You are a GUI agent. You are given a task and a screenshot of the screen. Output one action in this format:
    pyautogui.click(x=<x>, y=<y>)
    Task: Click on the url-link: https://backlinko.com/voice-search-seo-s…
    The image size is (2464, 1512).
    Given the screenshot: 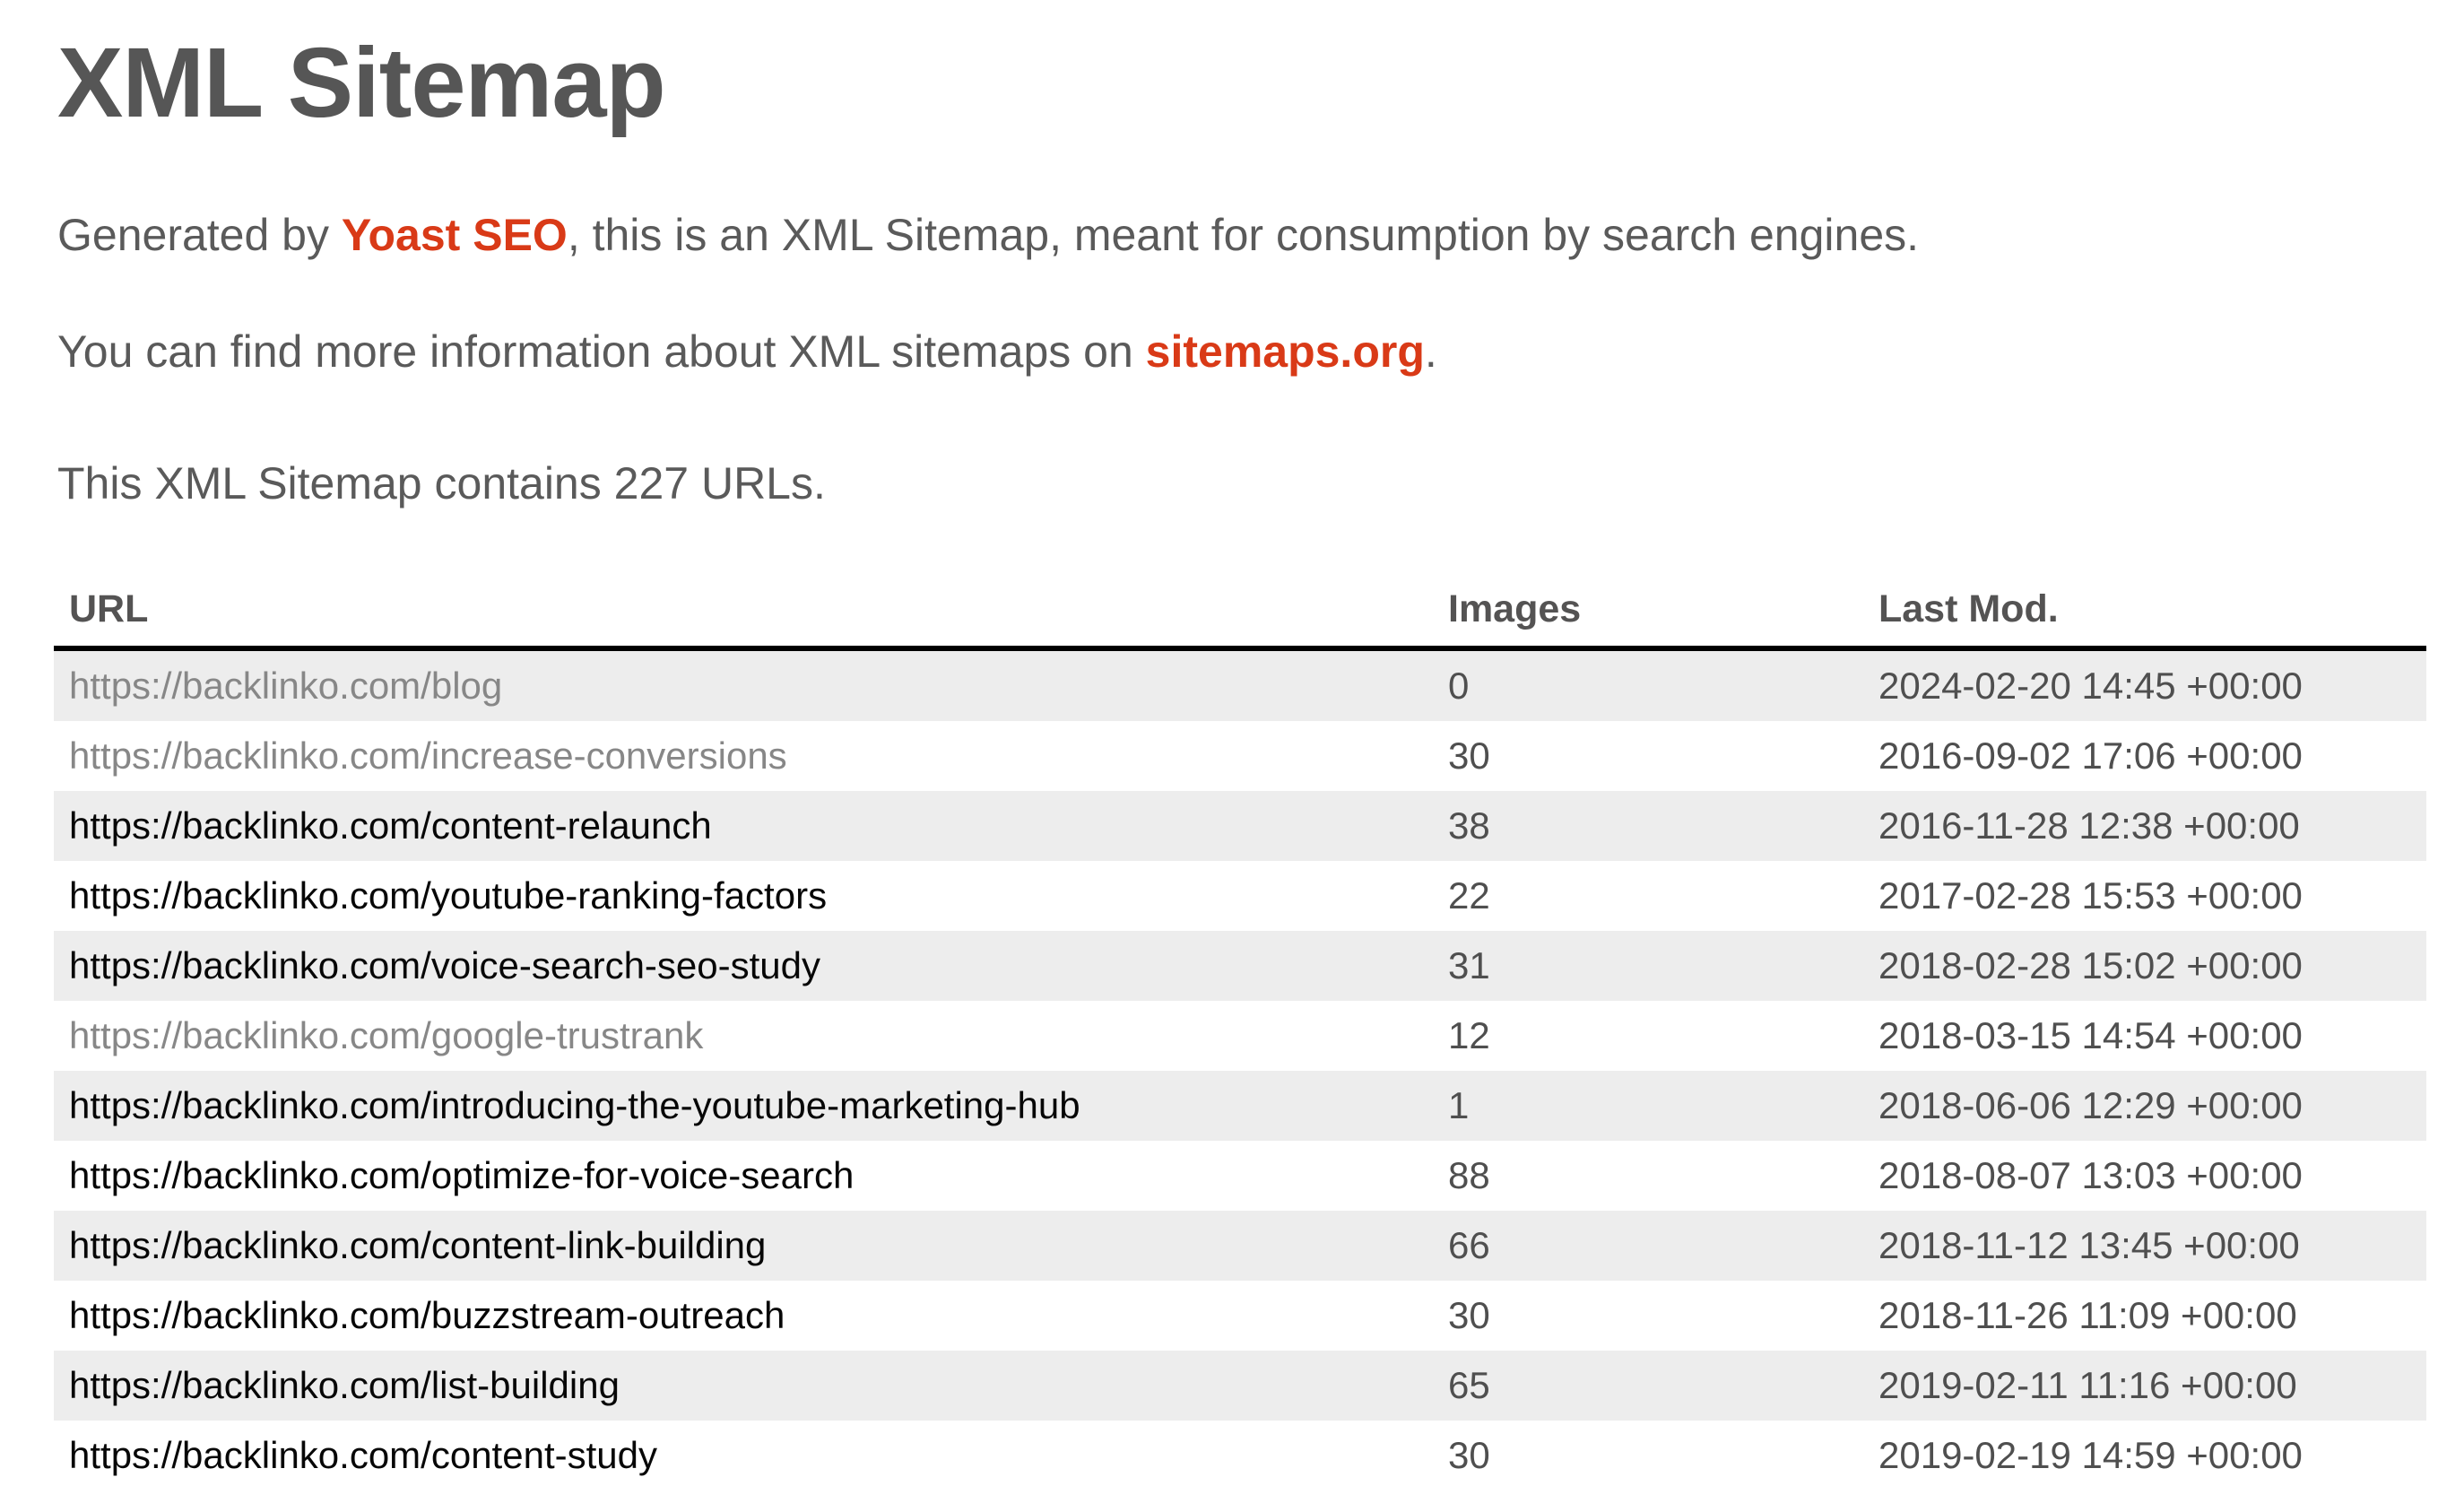 What is the action you would take?
    pyautogui.click(x=445, y=965)
    